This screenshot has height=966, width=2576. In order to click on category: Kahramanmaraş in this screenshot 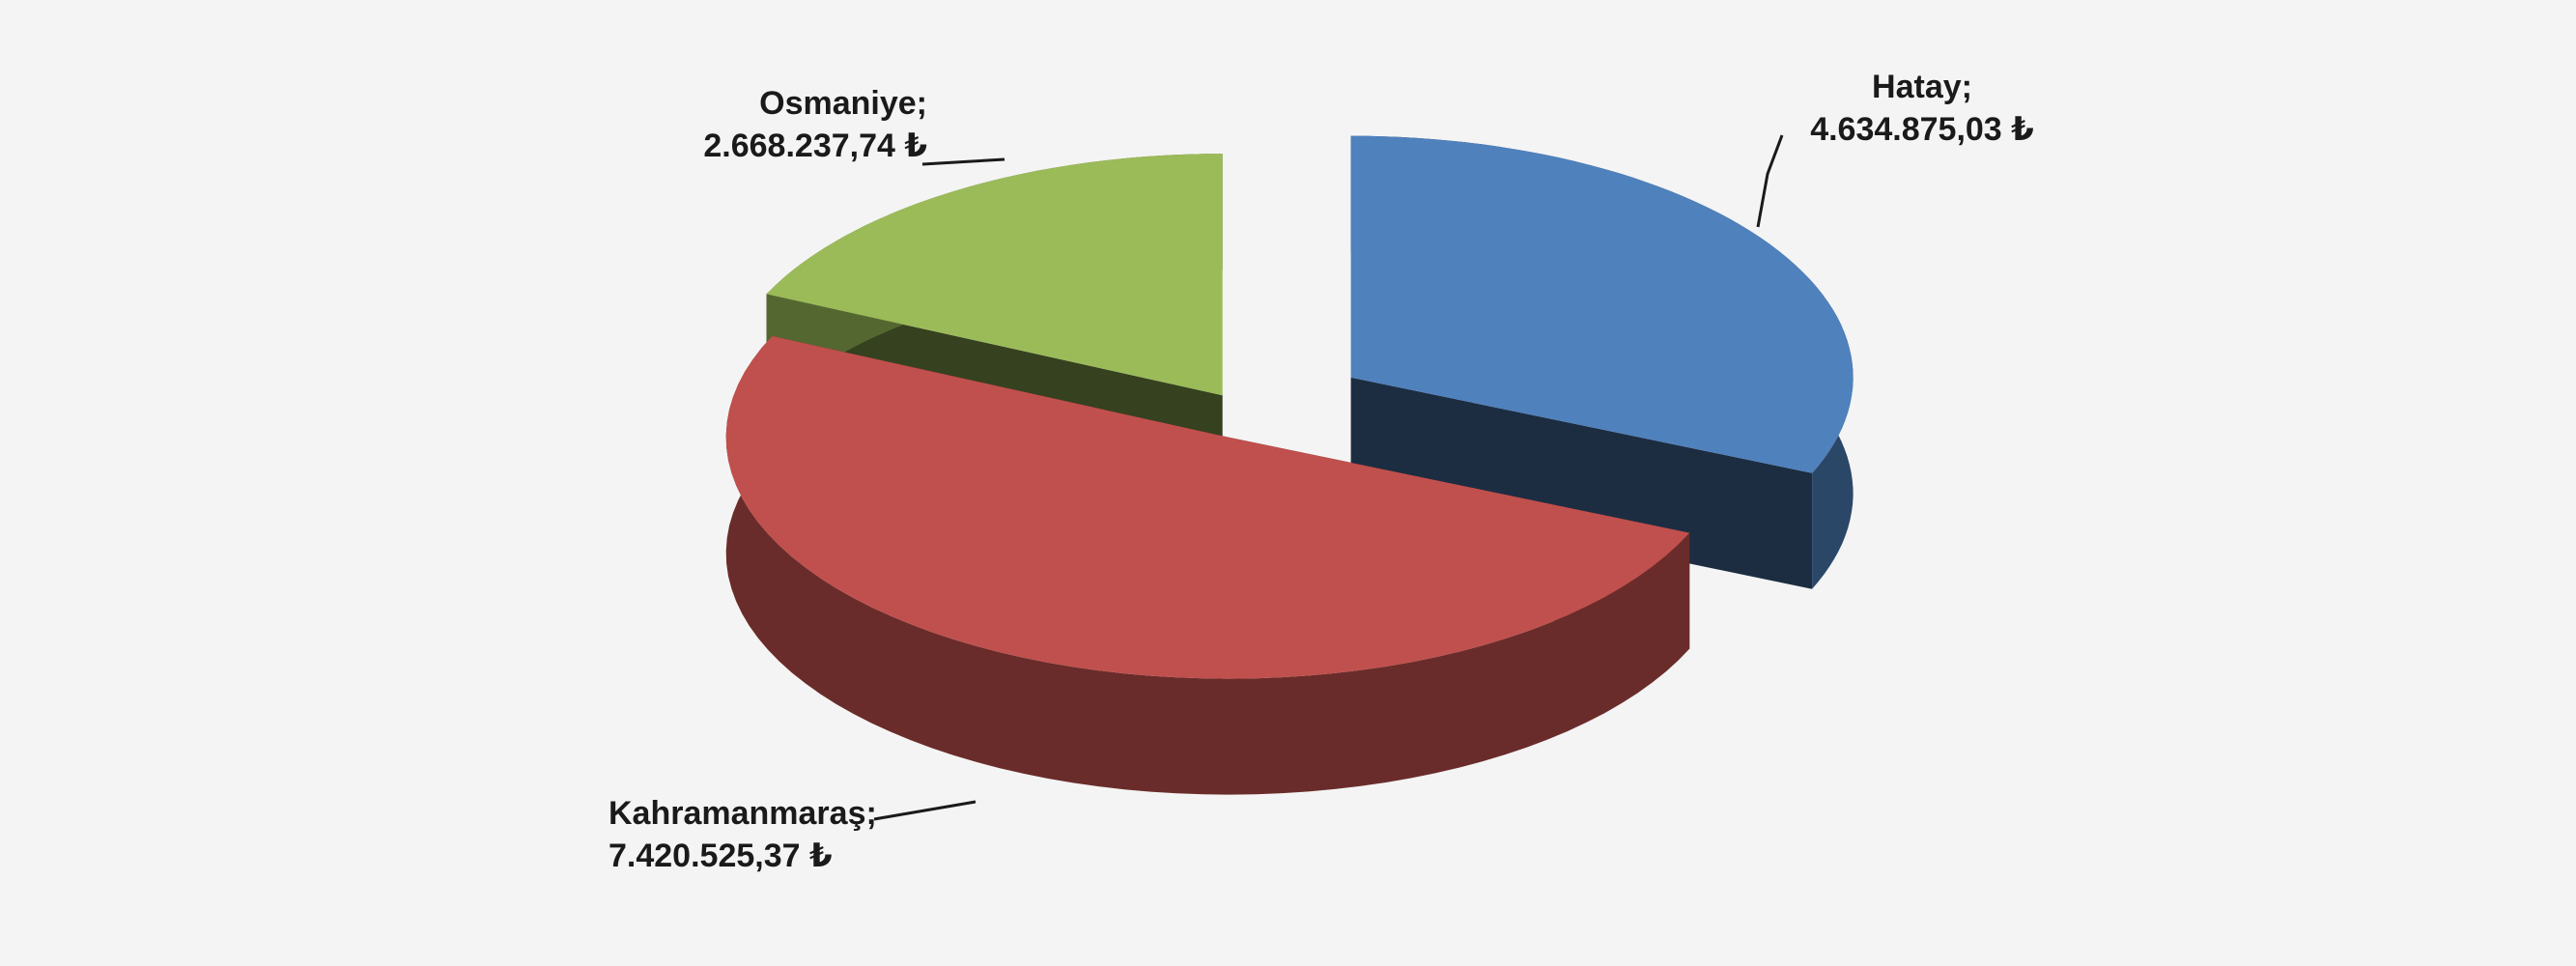, I will do `click(737, 813)`.